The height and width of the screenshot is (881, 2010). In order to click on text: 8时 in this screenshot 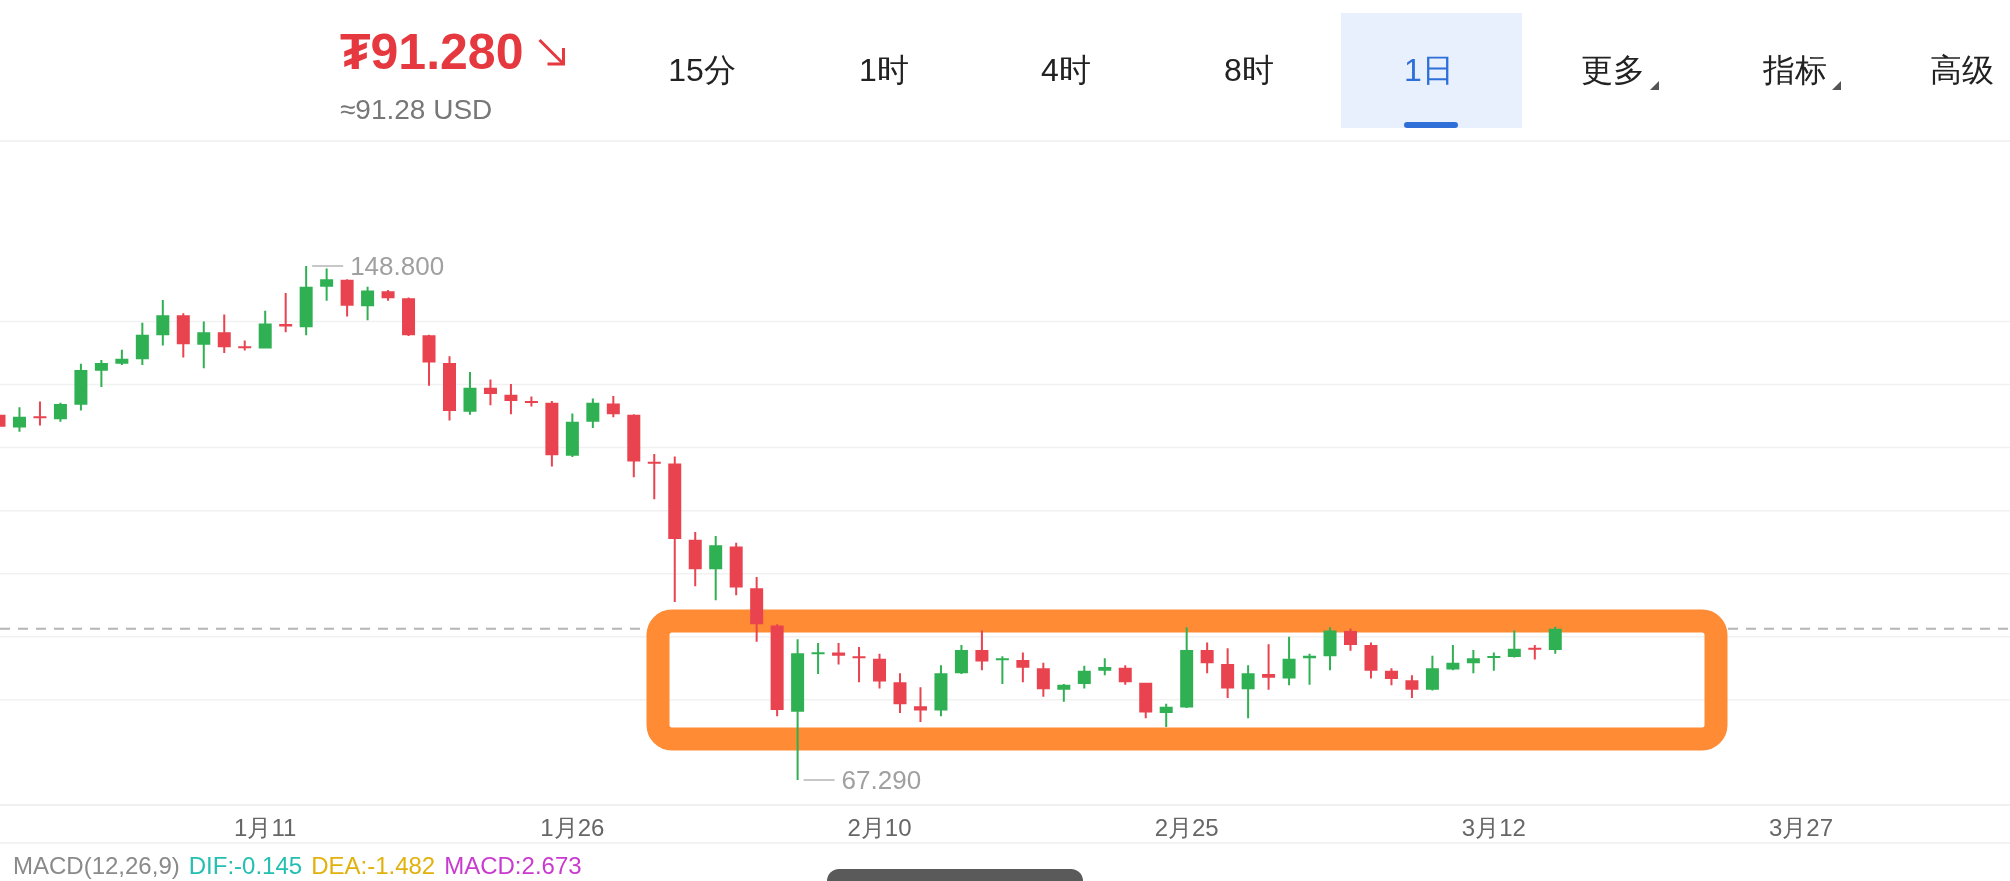, I will do `click(1249, 70)`.